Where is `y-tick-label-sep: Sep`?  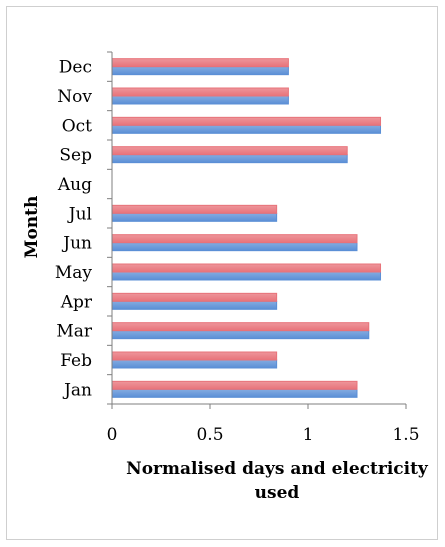
y-tick-label-sep: Sep is located at coordinates (75, 156).